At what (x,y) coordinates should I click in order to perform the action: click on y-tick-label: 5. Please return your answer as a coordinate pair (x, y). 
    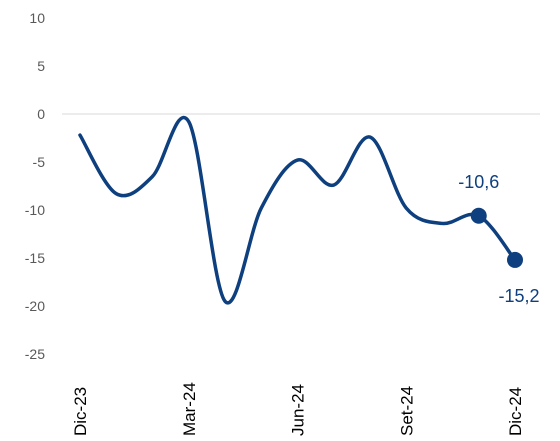
    Looking at the image, I should click on (41, 66).